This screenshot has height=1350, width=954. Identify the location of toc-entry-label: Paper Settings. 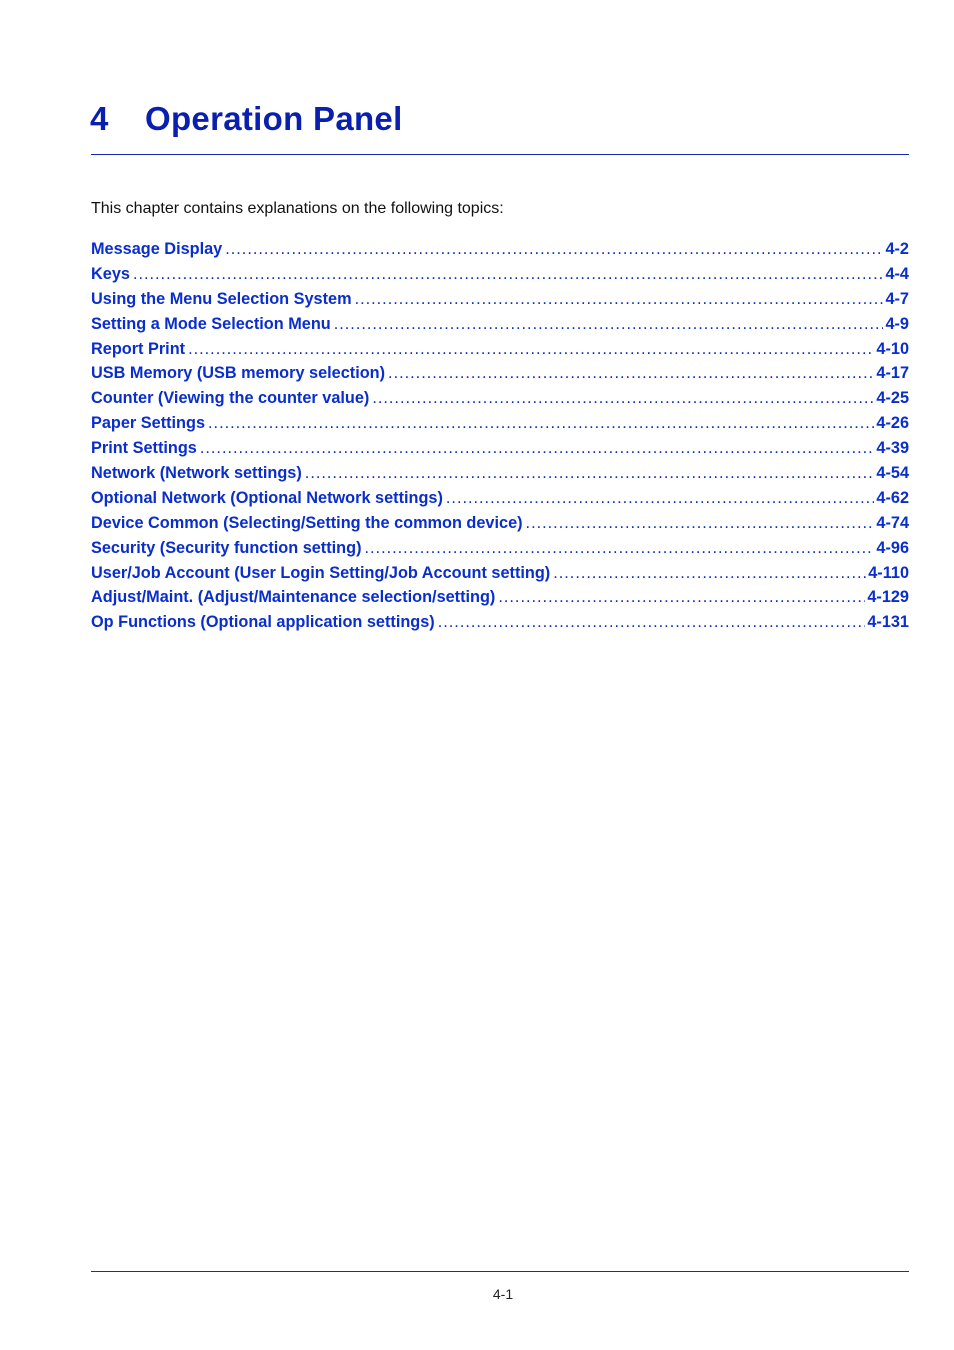
(148, 423).